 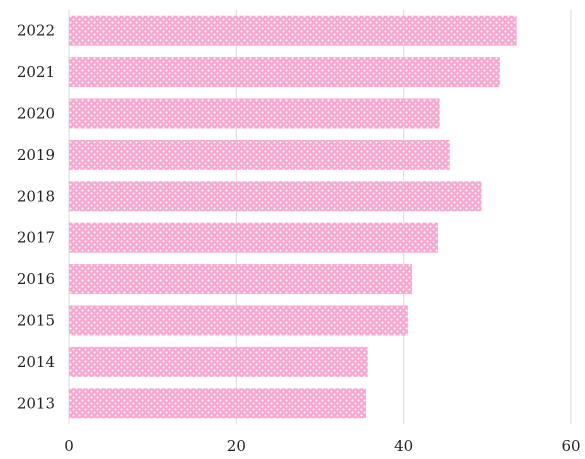 I want to click on category-label-2019: 2019, so click(x=36, y=155).